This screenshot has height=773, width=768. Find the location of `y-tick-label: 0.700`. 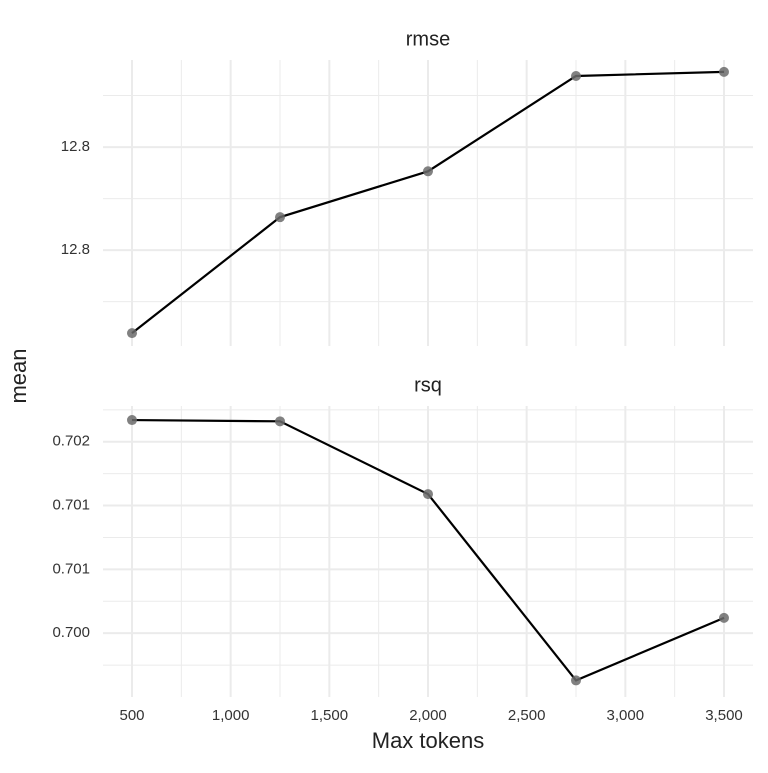

y-tick-label: 0.700 is located at coordinates (71, 632).